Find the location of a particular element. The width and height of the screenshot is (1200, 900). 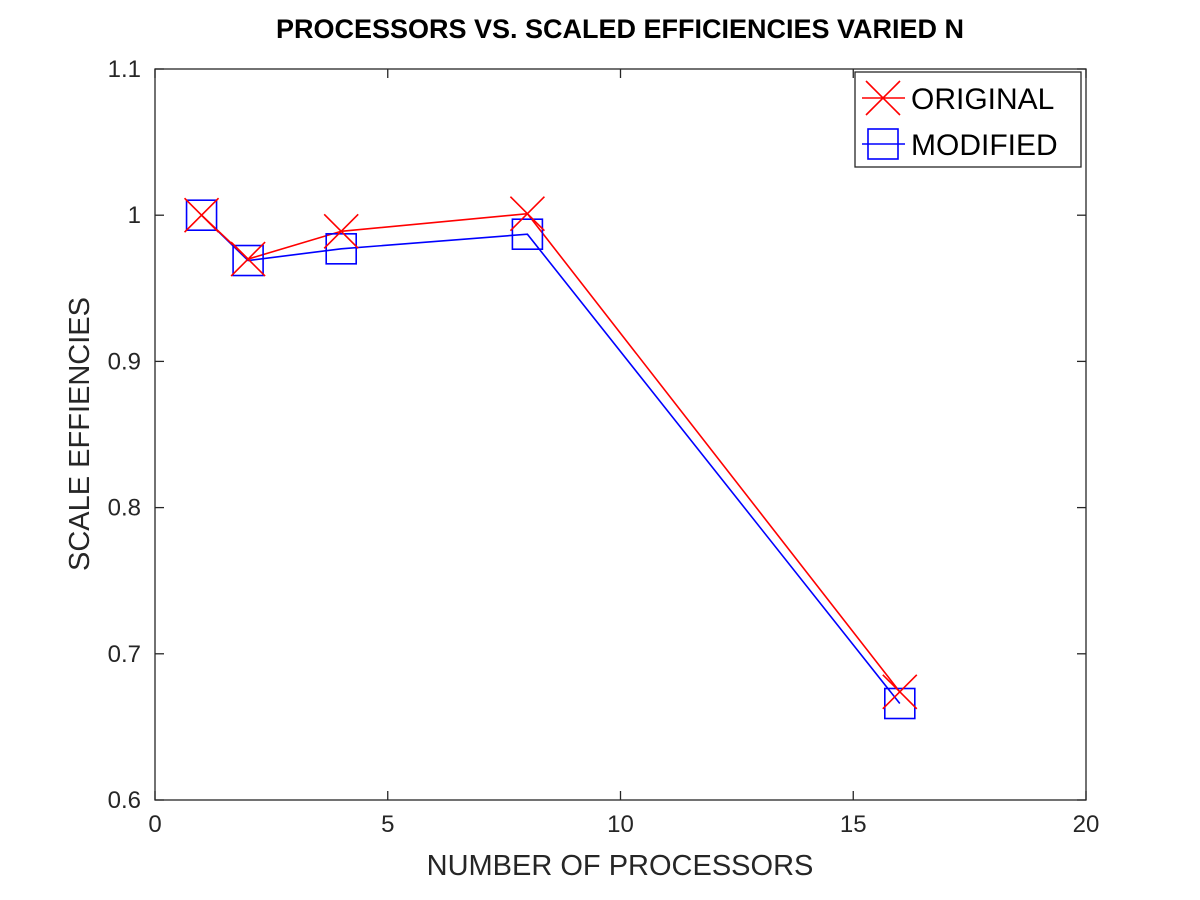

x-axis-label: NUMBER OF PROCESSORS is located at coordinates (620, 866).